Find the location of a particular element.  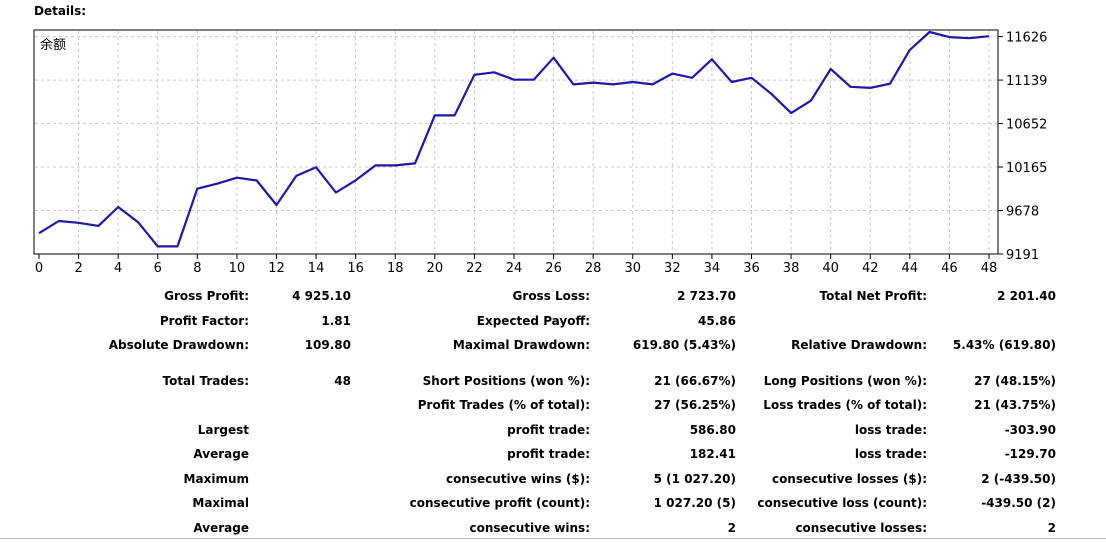

x-tick-label: 40 is located at coordinates (830, 268).